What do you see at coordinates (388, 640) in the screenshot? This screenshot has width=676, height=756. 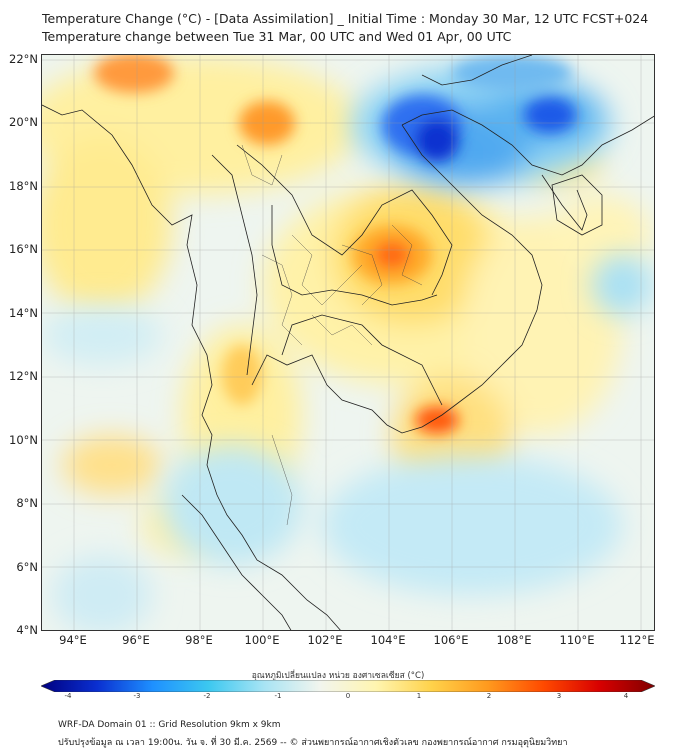 I see `lon-label-104e: 104°E` at bounding box center [388, 640].